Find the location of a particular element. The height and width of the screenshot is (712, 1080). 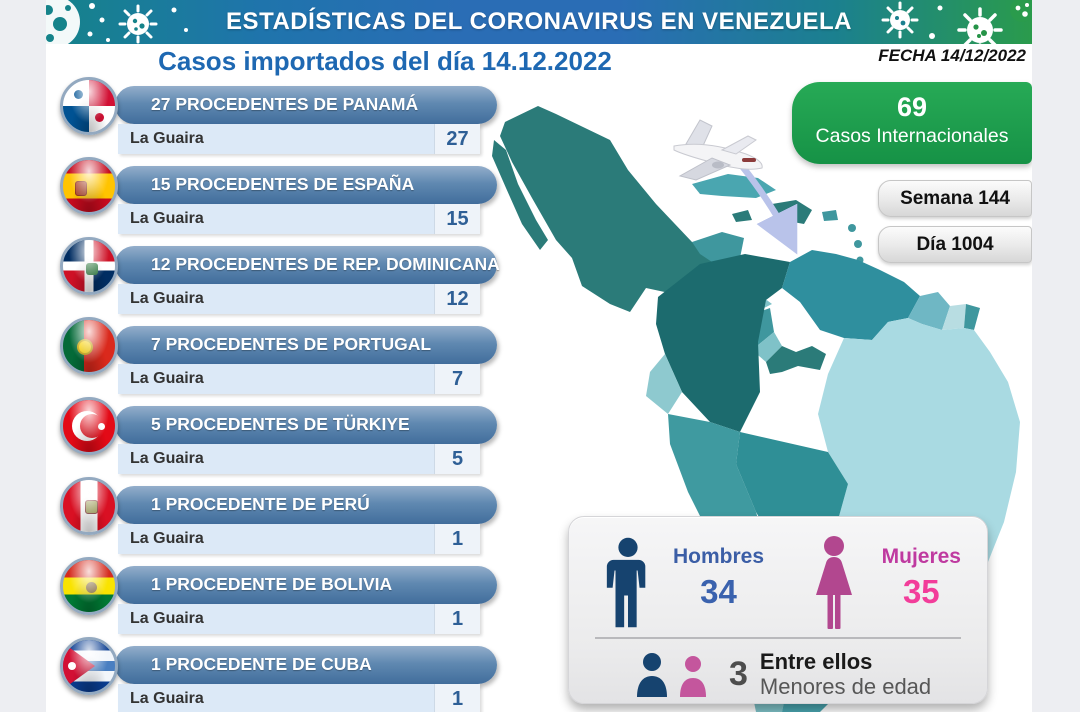

country-count: 7 is located at coordinates (457, 379).